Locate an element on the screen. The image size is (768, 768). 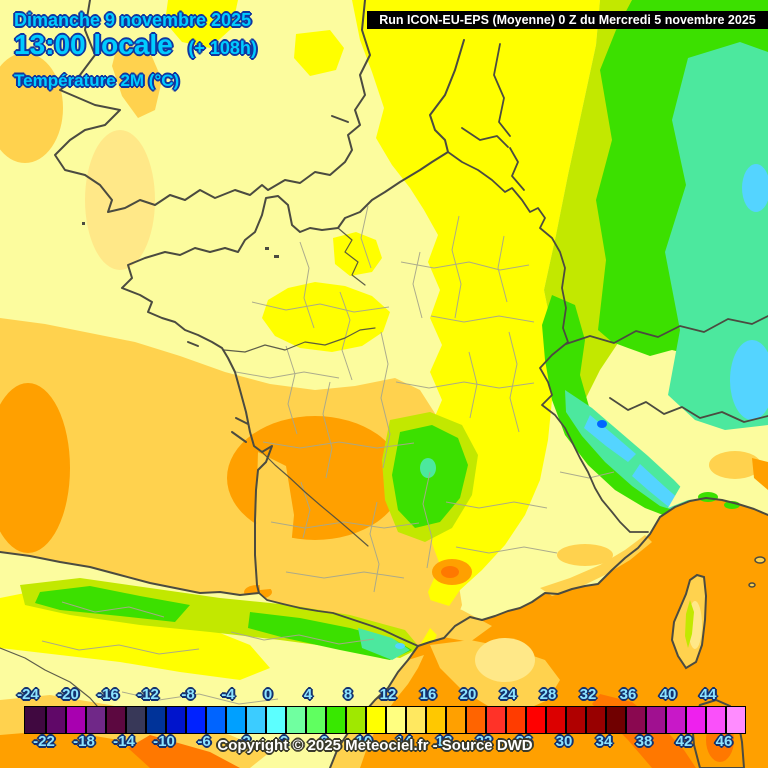
scale-tick-label: -24 is located at coordinates (28, 694).